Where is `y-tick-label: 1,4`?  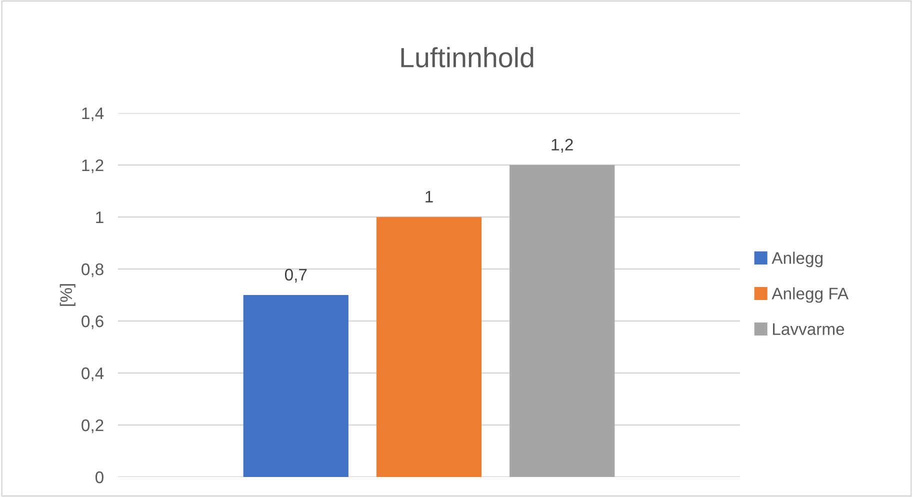
y-tick-label: 1,4 is located at coordinates (93, 115).